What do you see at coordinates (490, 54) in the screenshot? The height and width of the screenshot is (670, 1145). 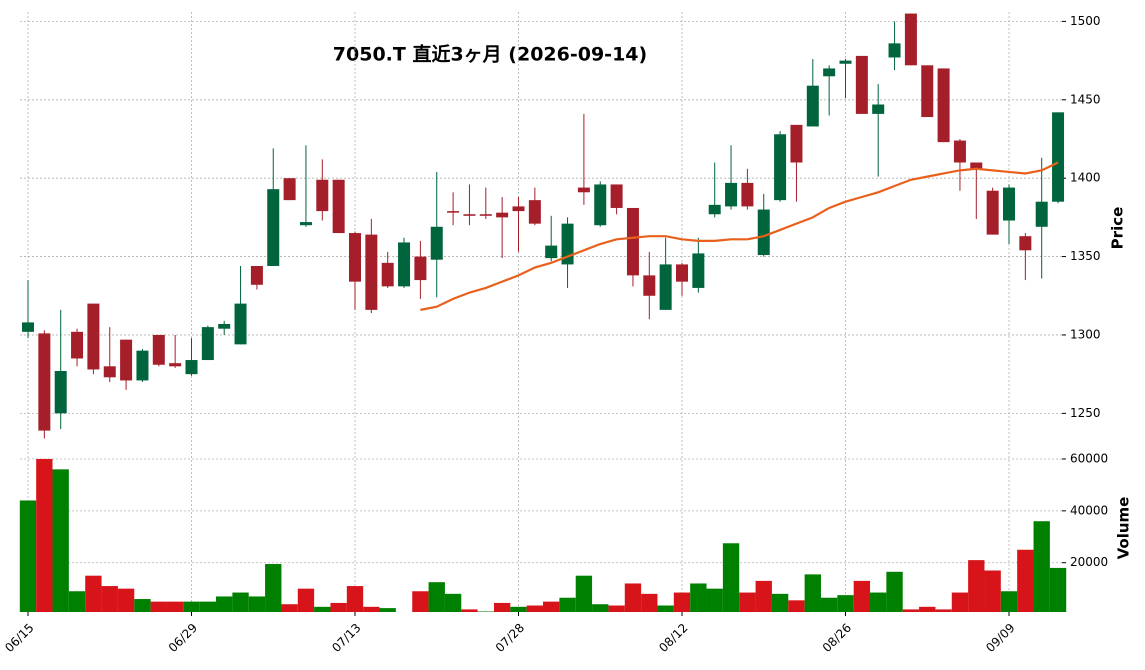 I see `chart-title: 7050.T 直近3ヶ月 (2026-09-14)` at bounding box center [490, 54].